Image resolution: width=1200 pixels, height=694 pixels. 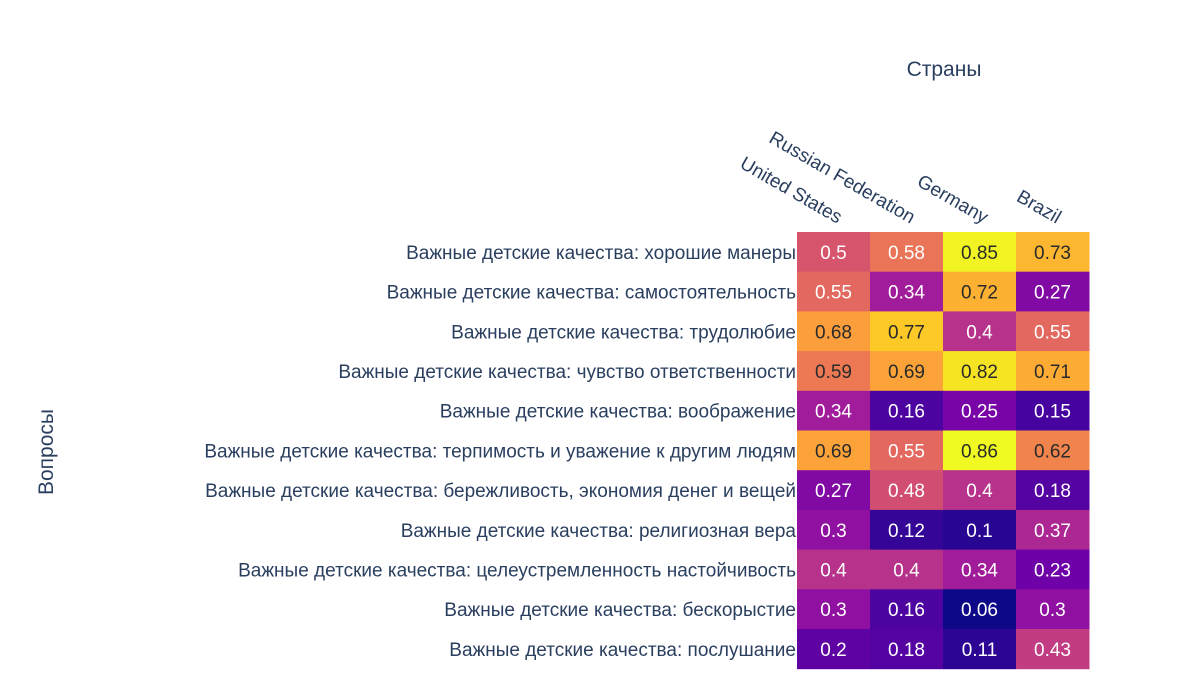 I want to click on y-tick-label: Важные детские качества: воображение, so click(x=618, y=412).